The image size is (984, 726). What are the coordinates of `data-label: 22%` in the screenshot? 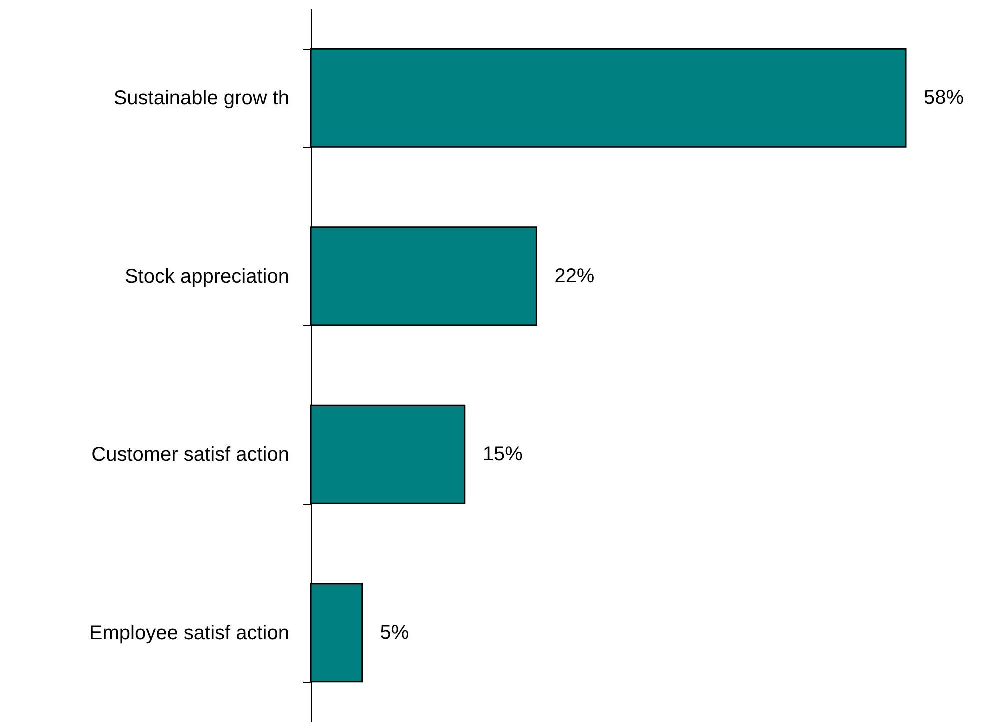 It's located at (574, 276).